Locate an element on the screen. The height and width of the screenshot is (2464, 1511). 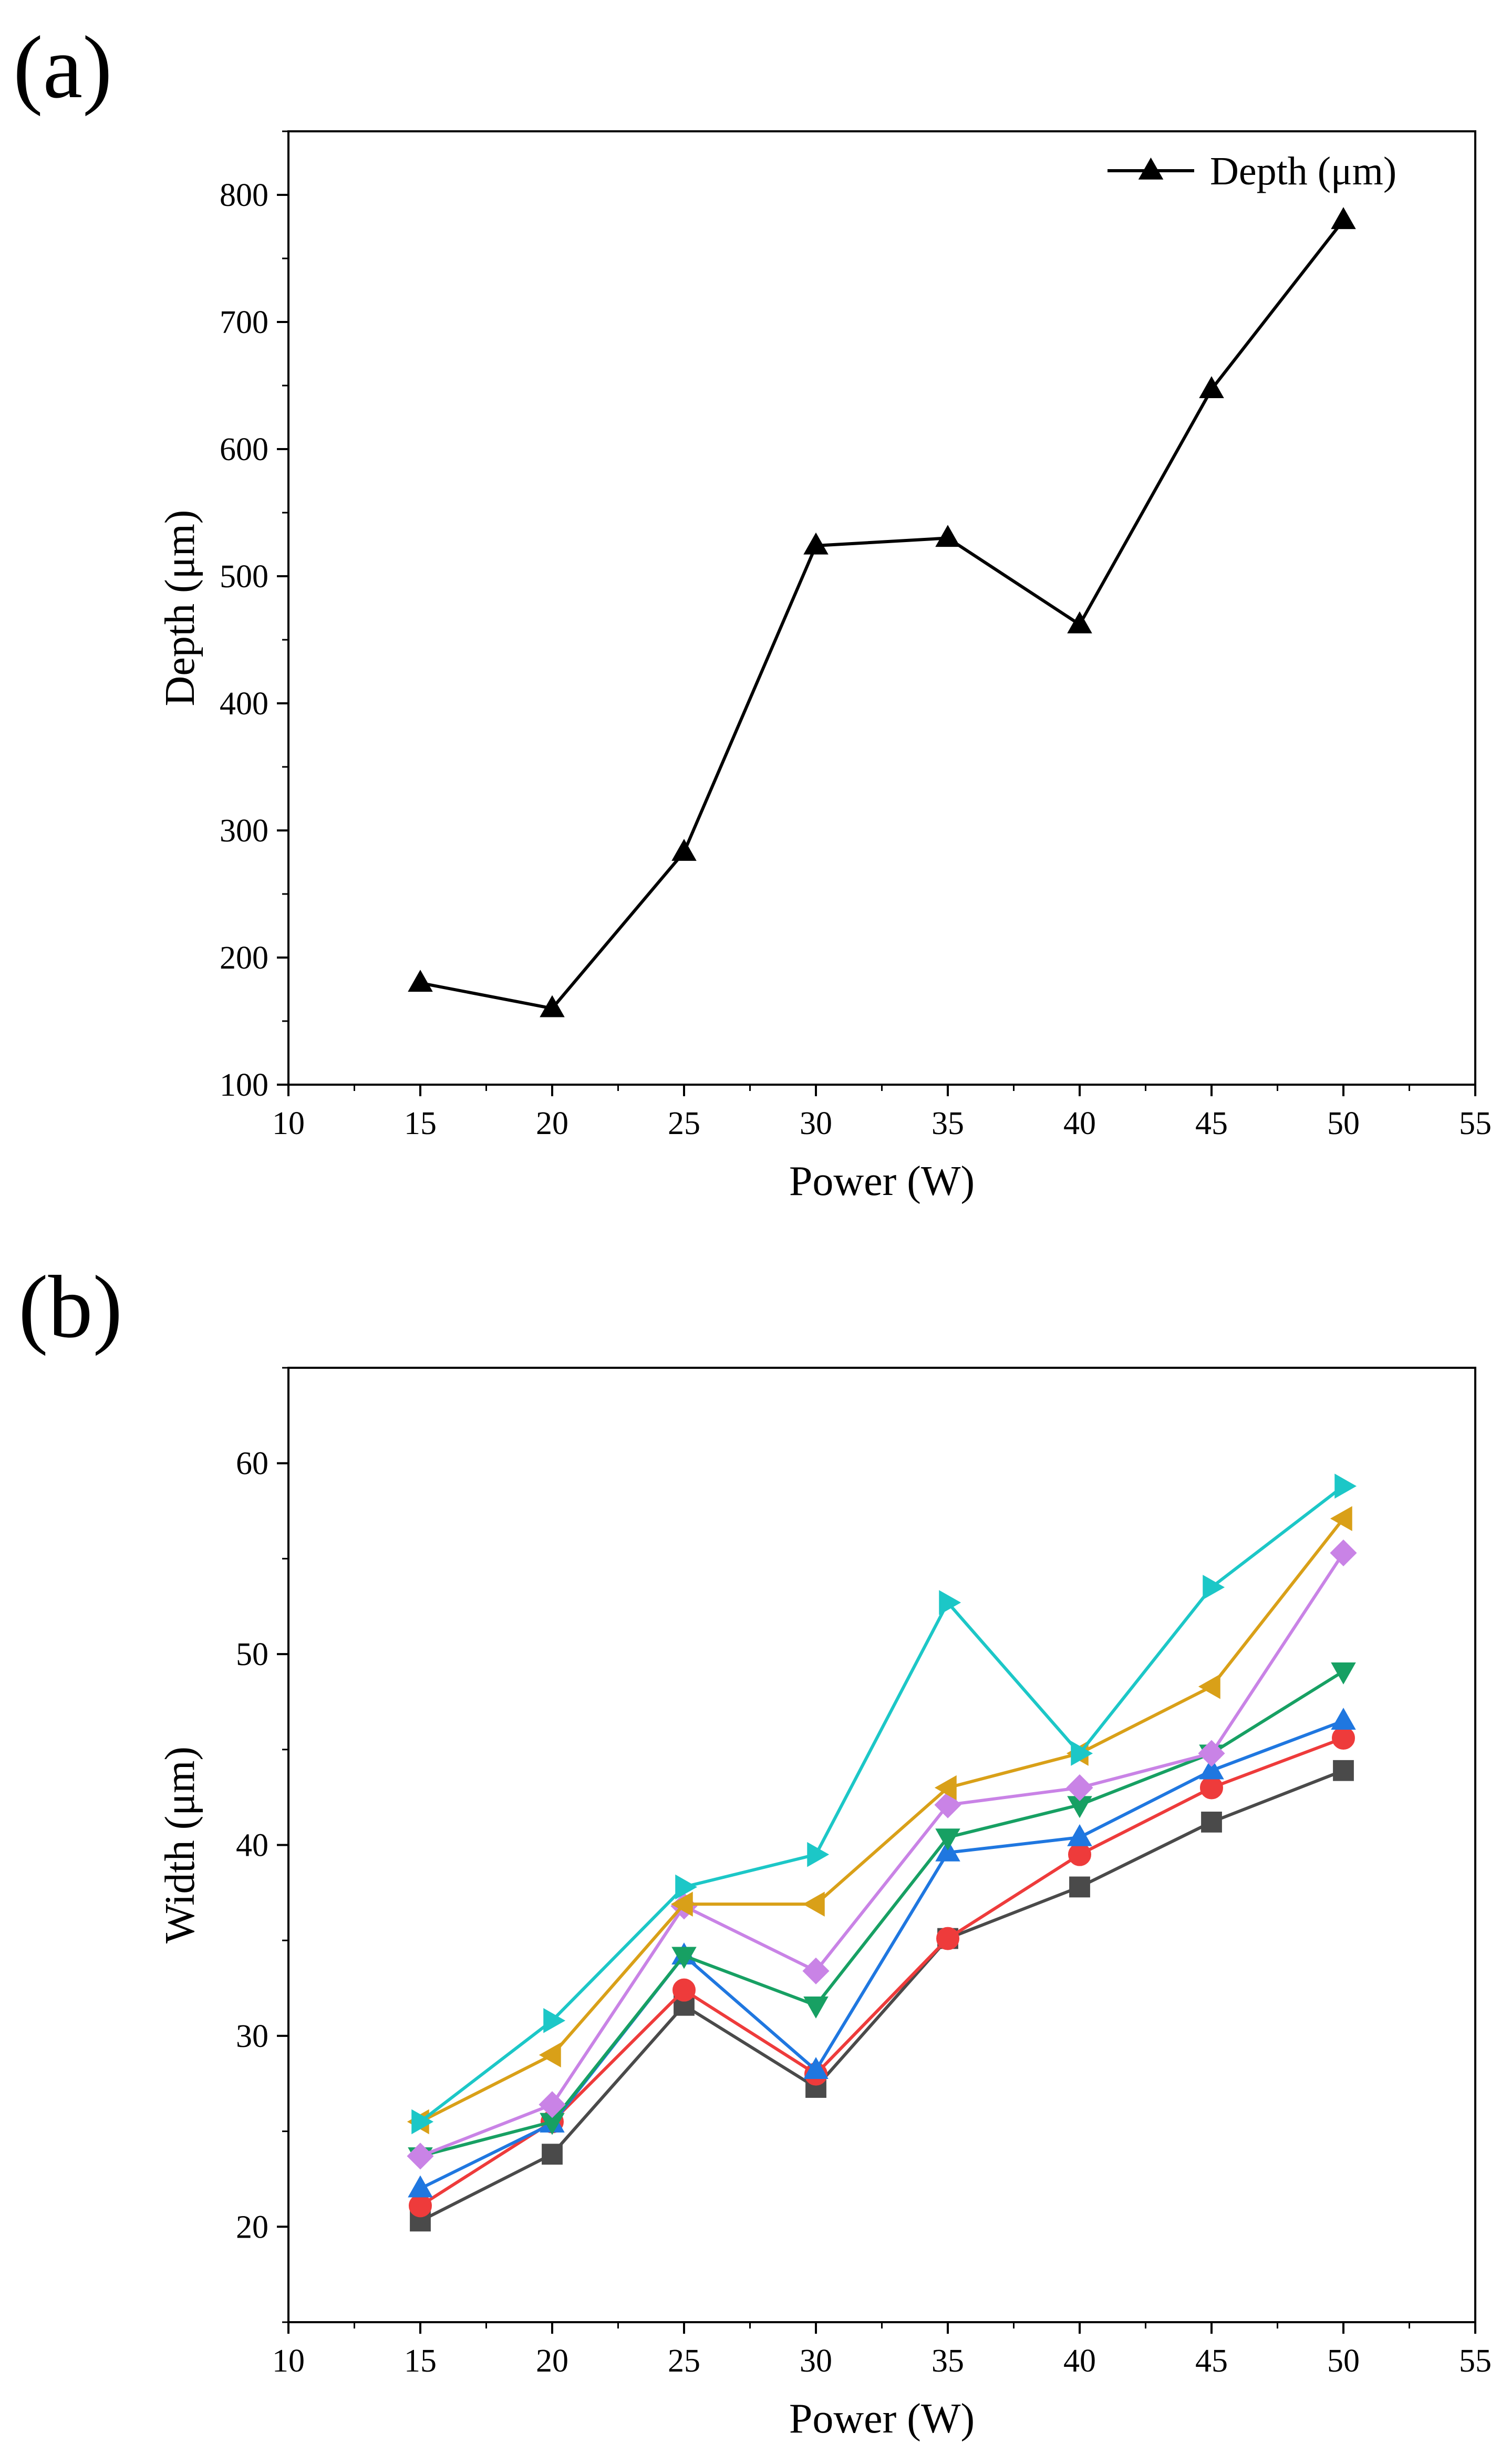
panel-b-label: (b) is located at coordinates (70, 1306).